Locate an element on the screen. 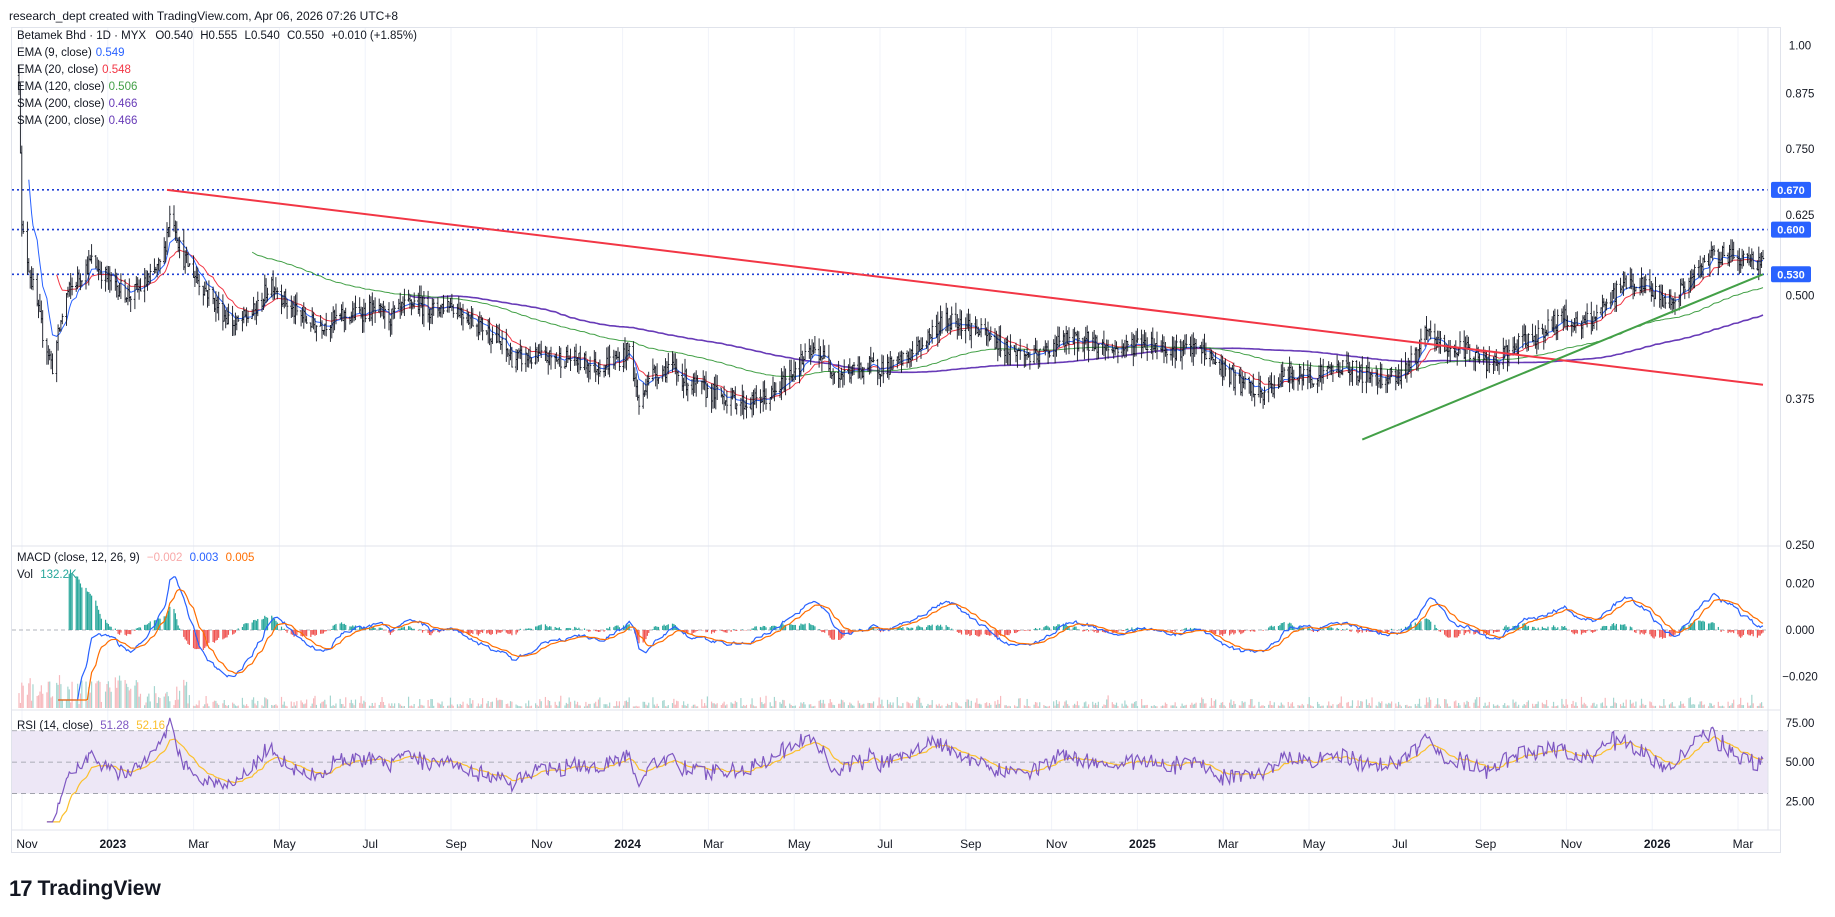  macd-value: 0.003 is located at coordinates (204, 558).